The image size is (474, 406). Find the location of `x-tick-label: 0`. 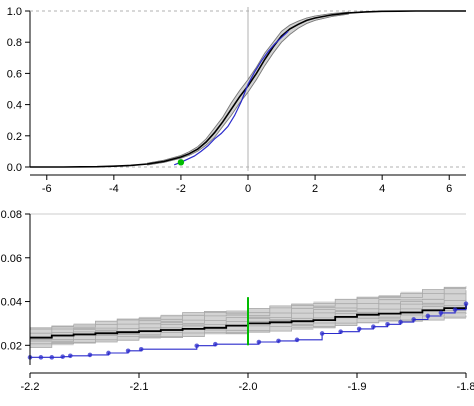

x-tick-label: 0 is located at coordinates (248, 189).